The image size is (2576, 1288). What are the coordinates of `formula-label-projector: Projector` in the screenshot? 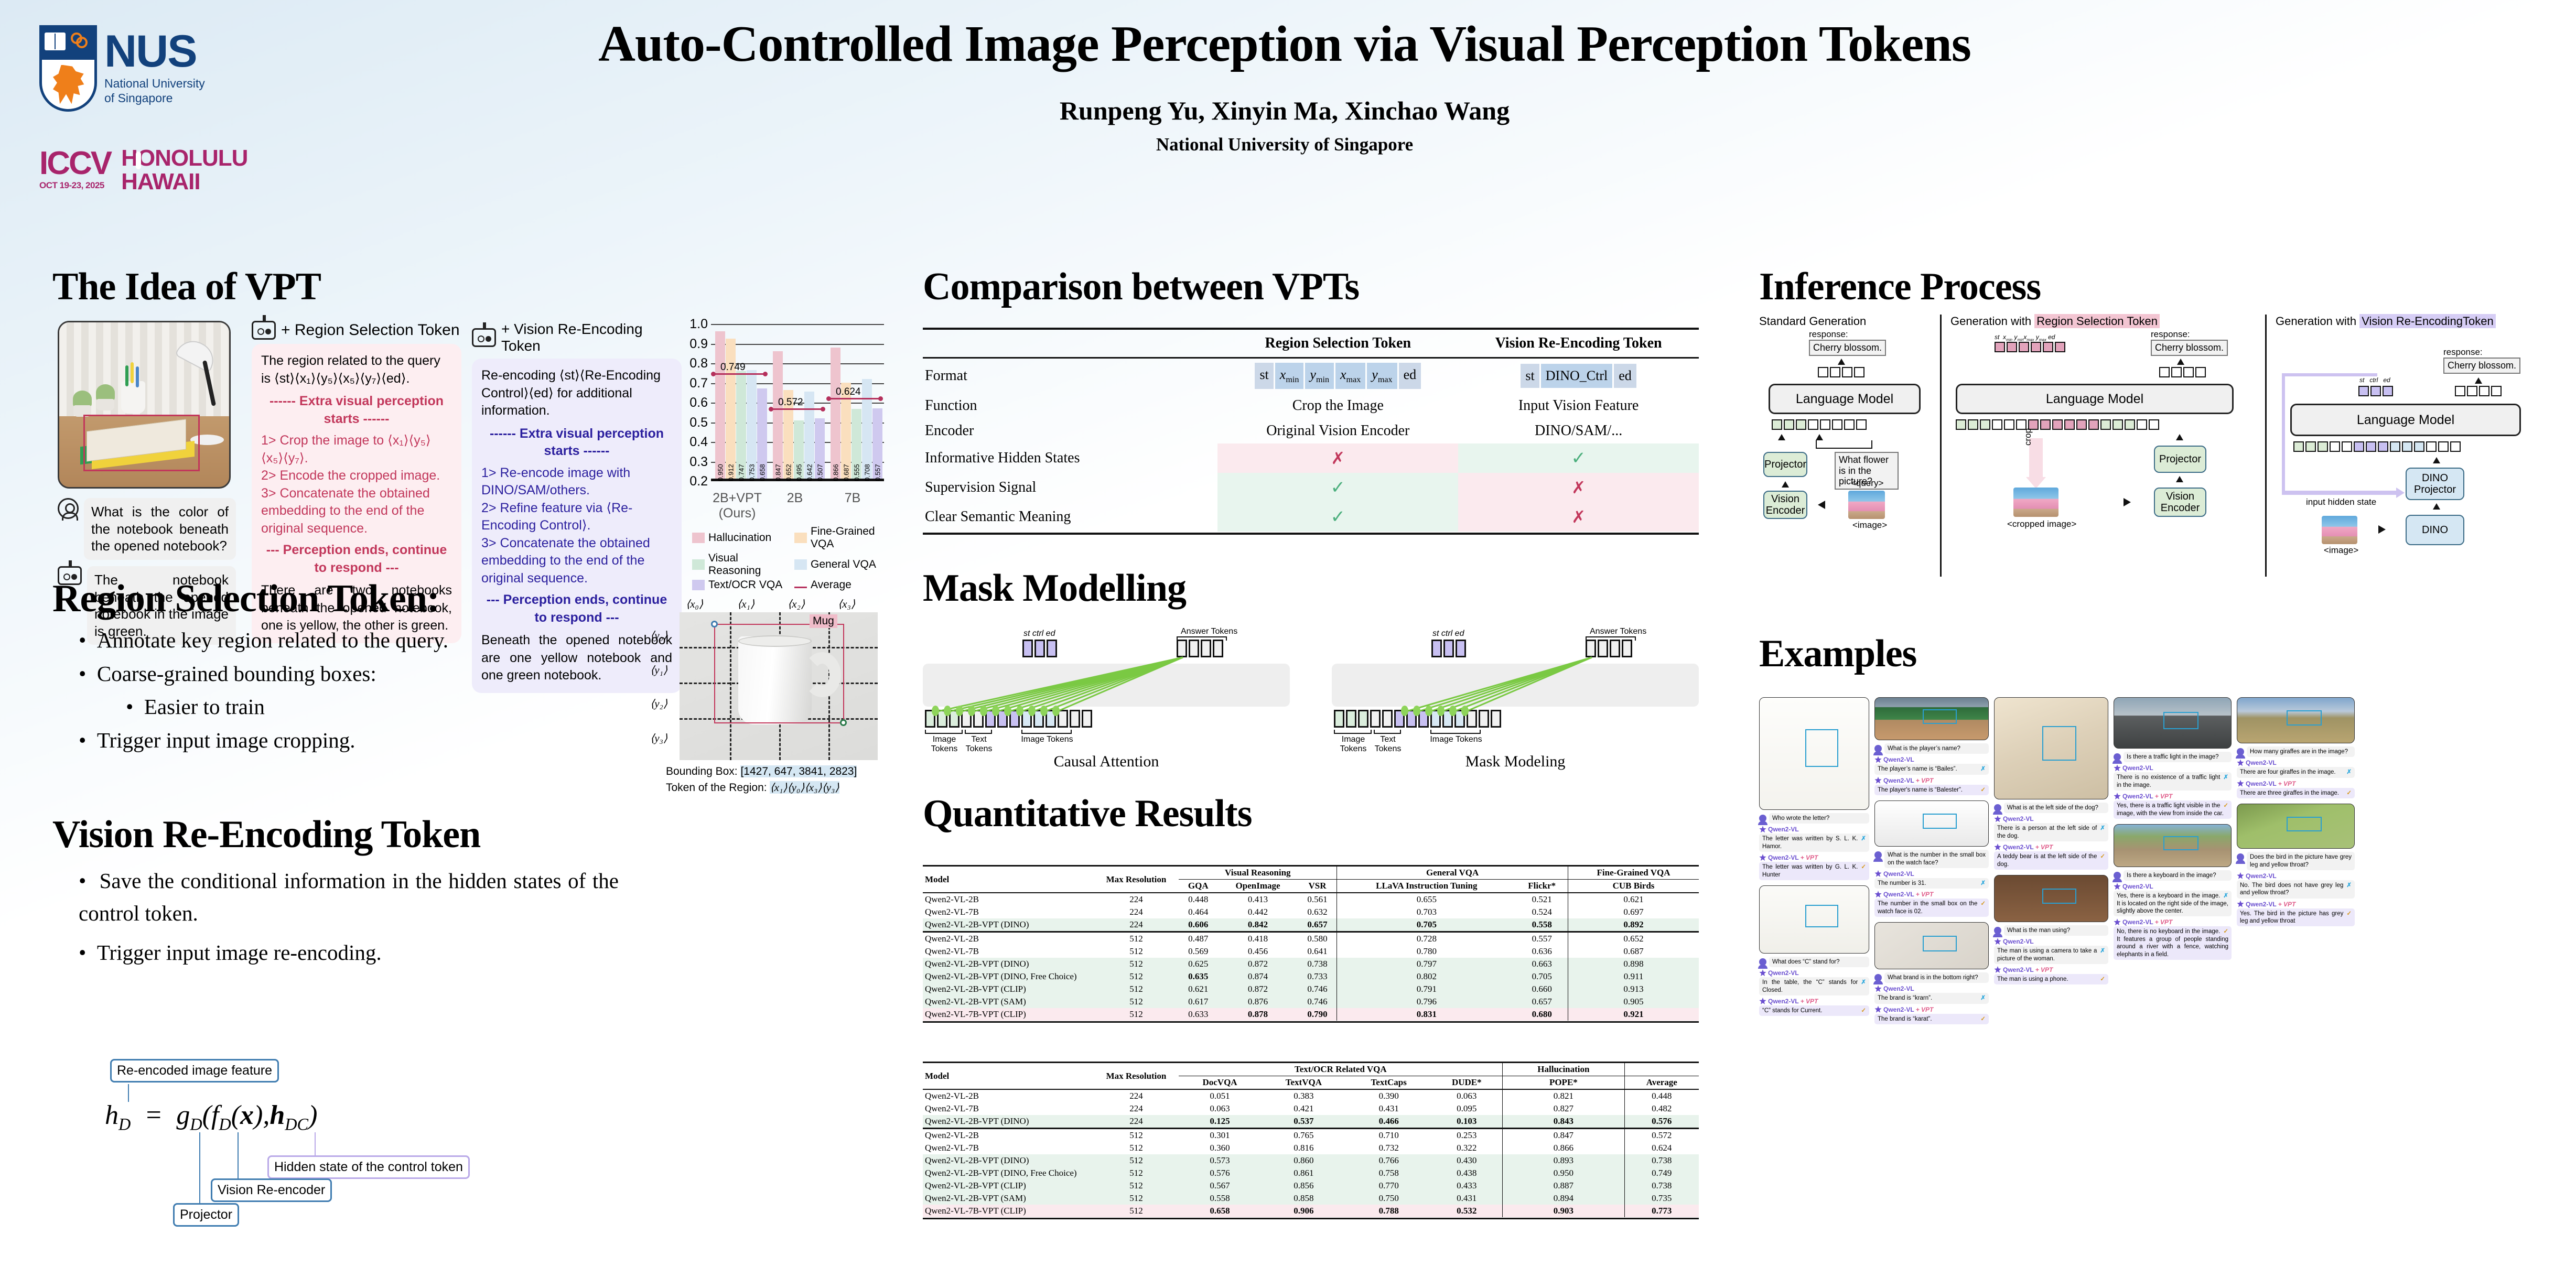 It's located at (206, 1215).